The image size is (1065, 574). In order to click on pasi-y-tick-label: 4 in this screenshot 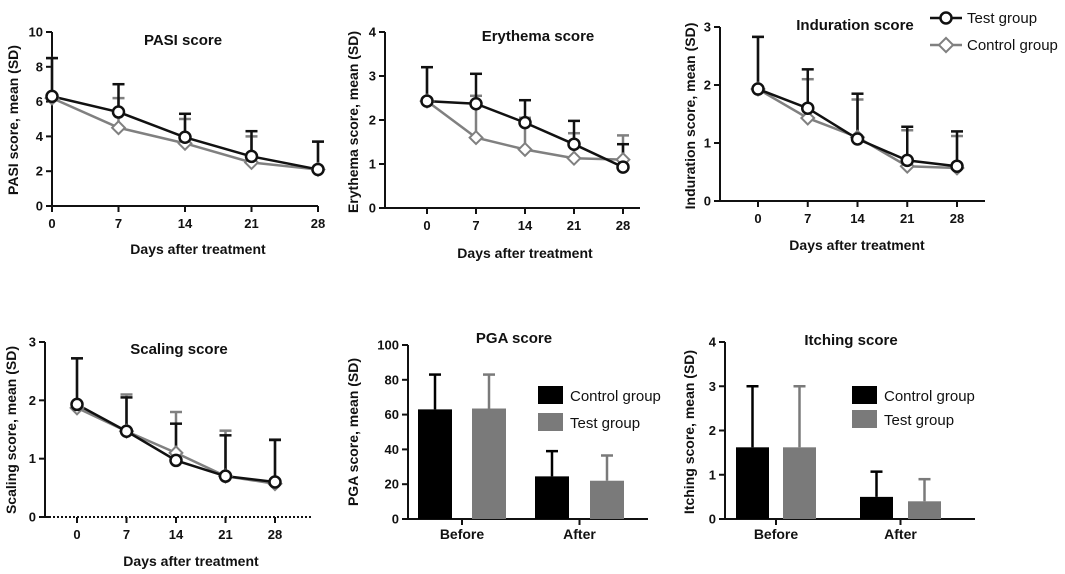, I will do `click(40, 136)`.